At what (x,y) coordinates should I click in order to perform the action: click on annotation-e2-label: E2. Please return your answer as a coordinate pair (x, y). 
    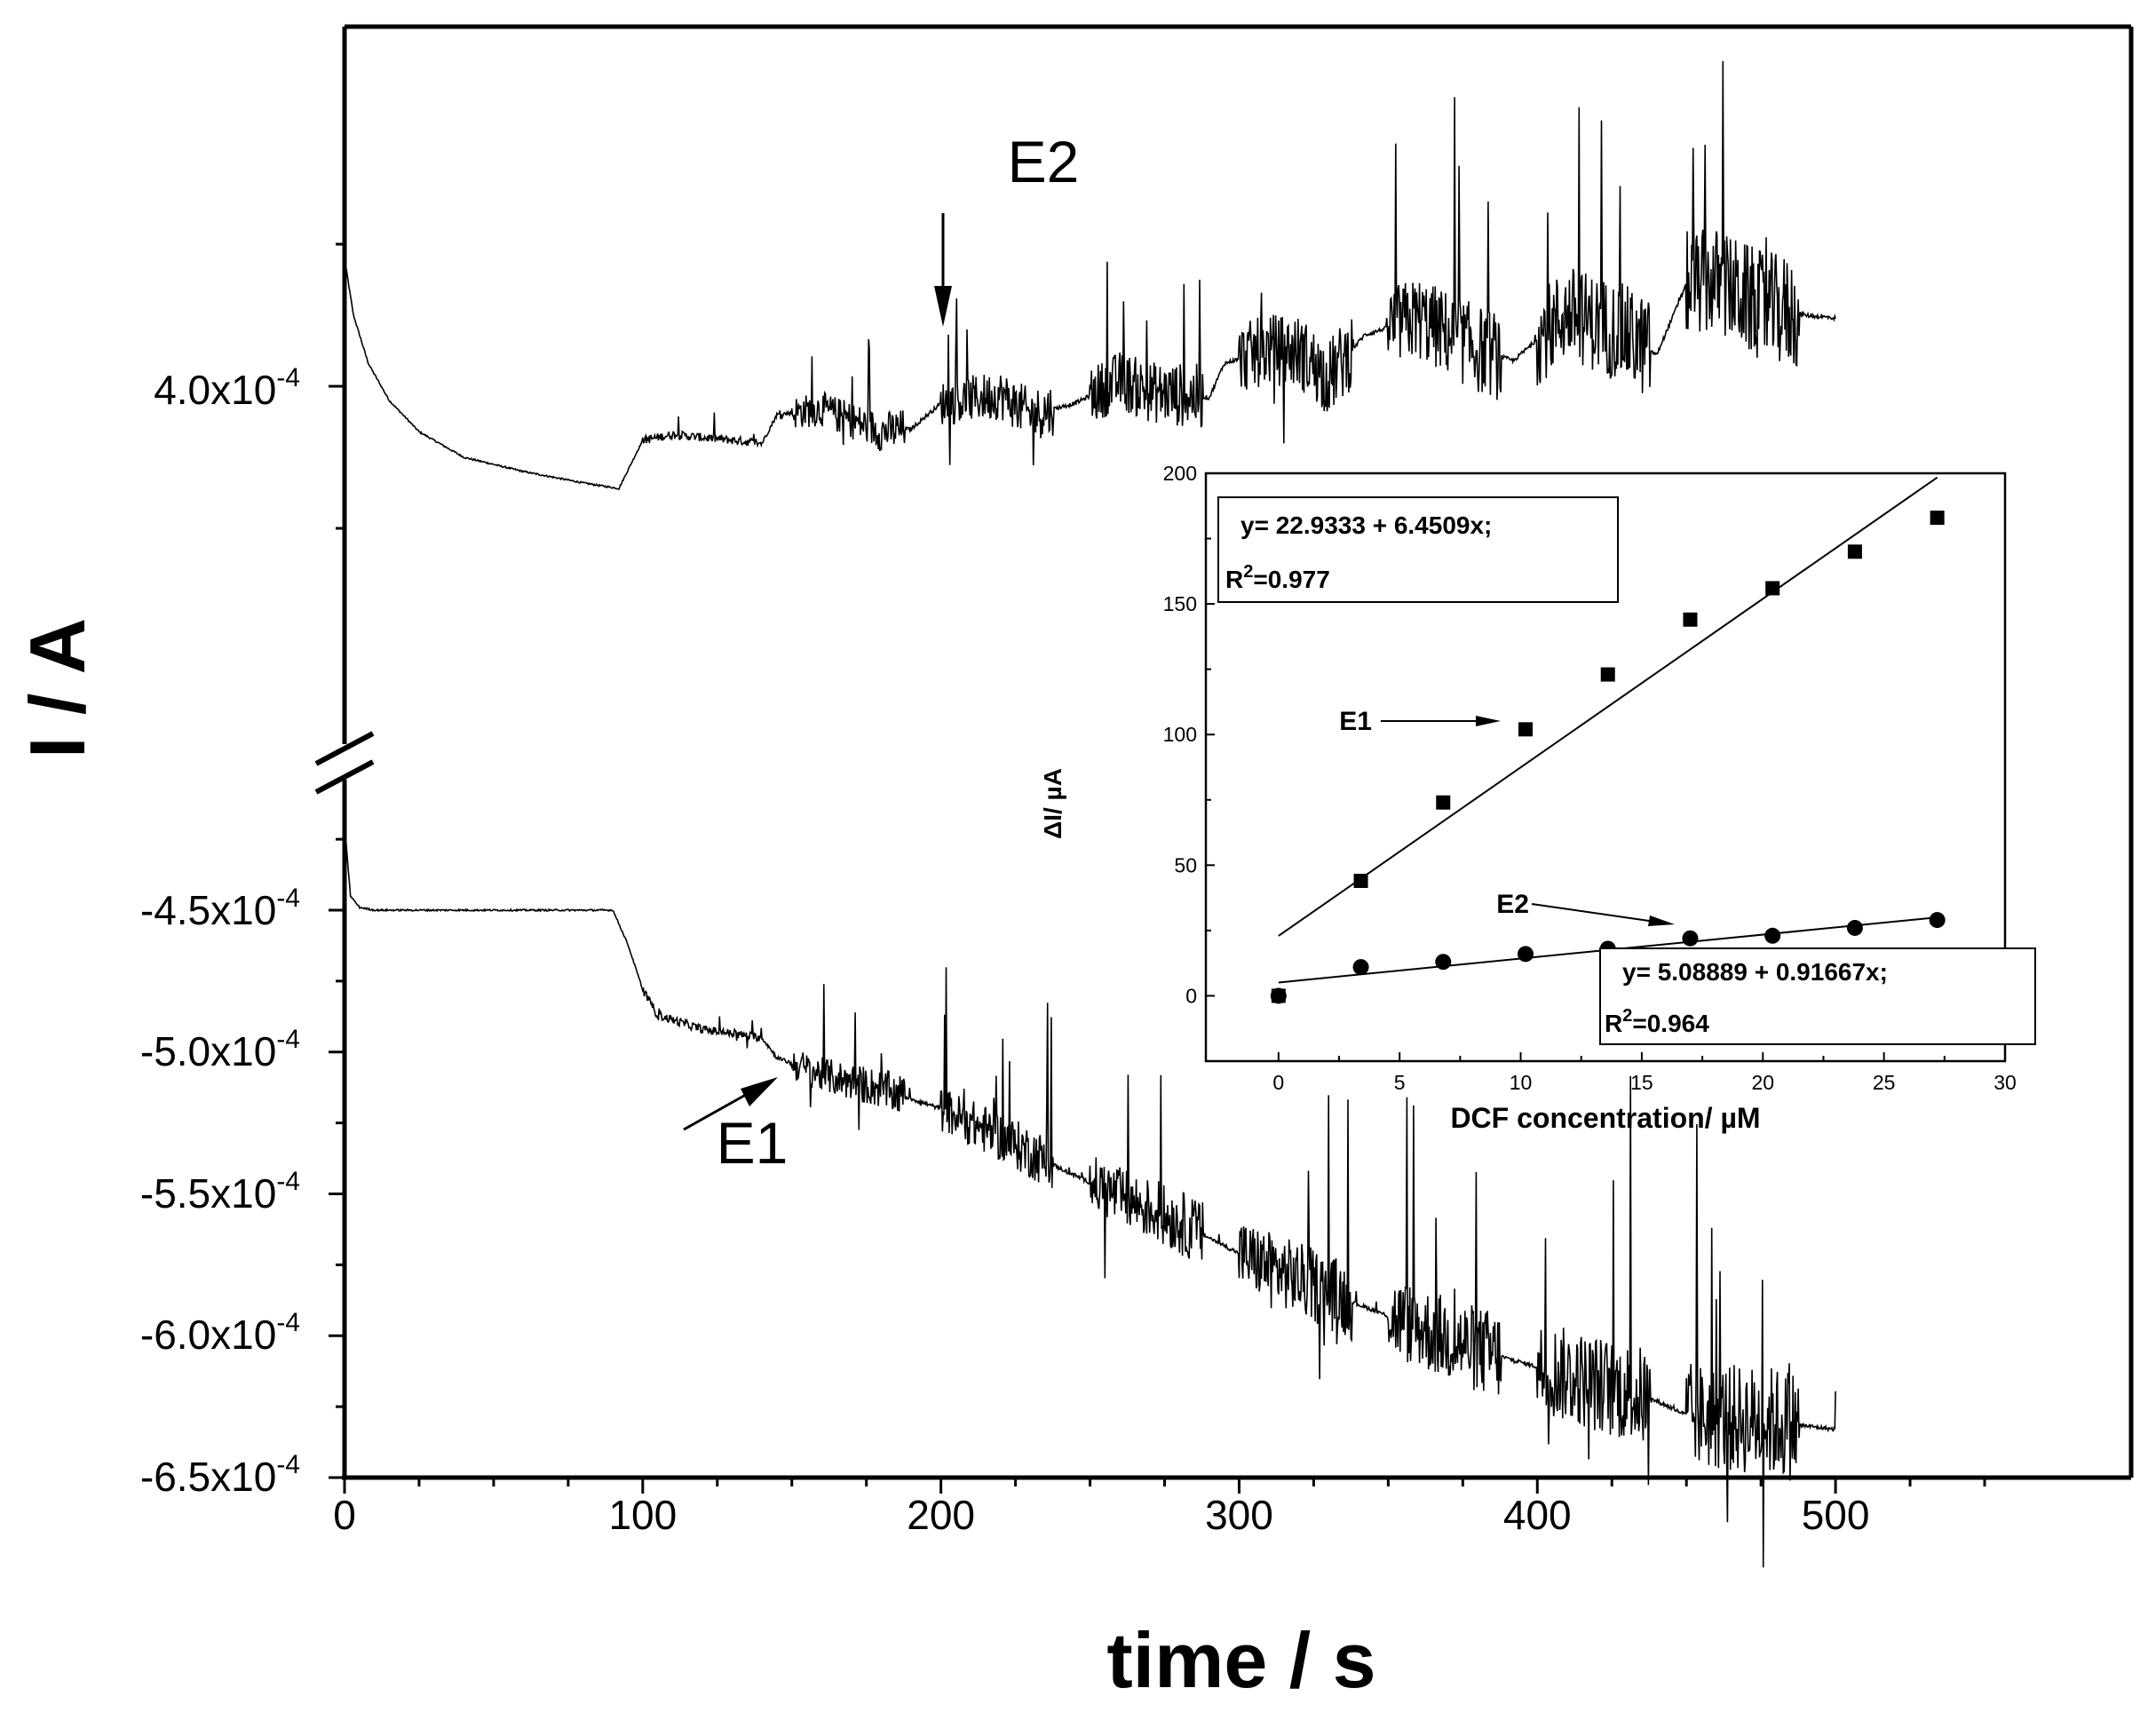
    Looking at the image, I should click on (1044, 161).